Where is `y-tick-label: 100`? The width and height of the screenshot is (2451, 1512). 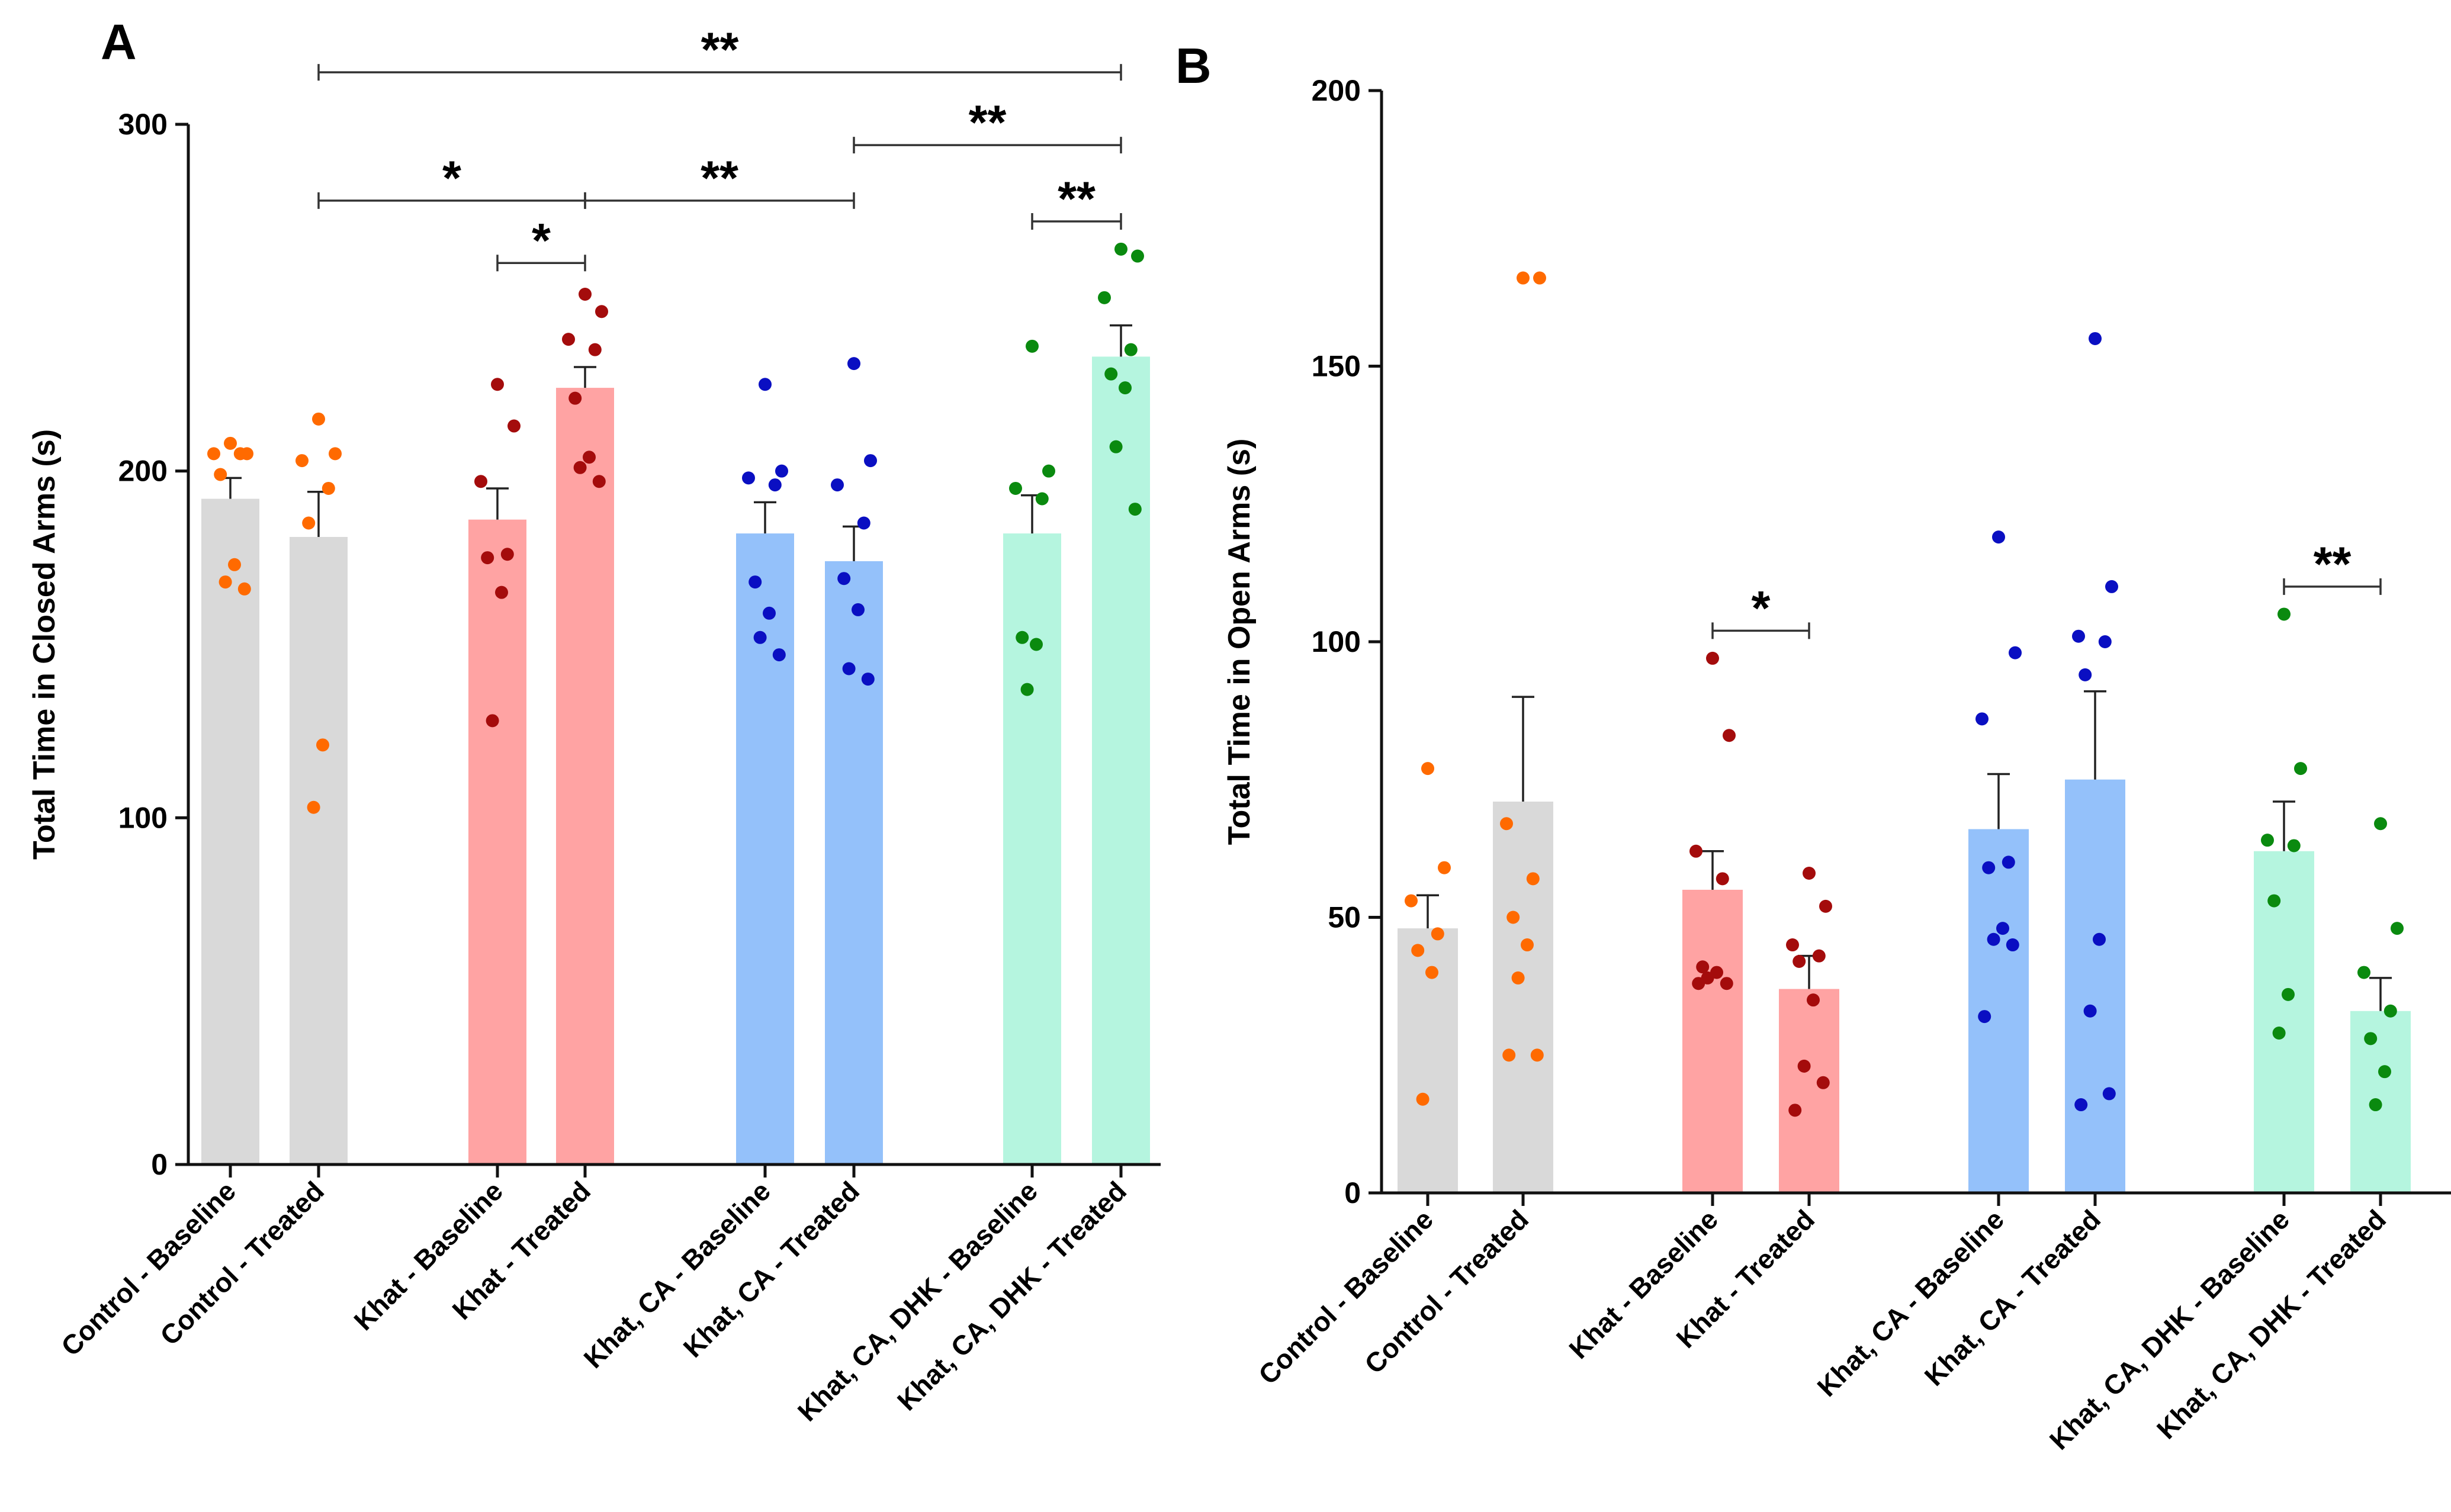
y-tick-label: 100 is located at coordinates (1336, 641).